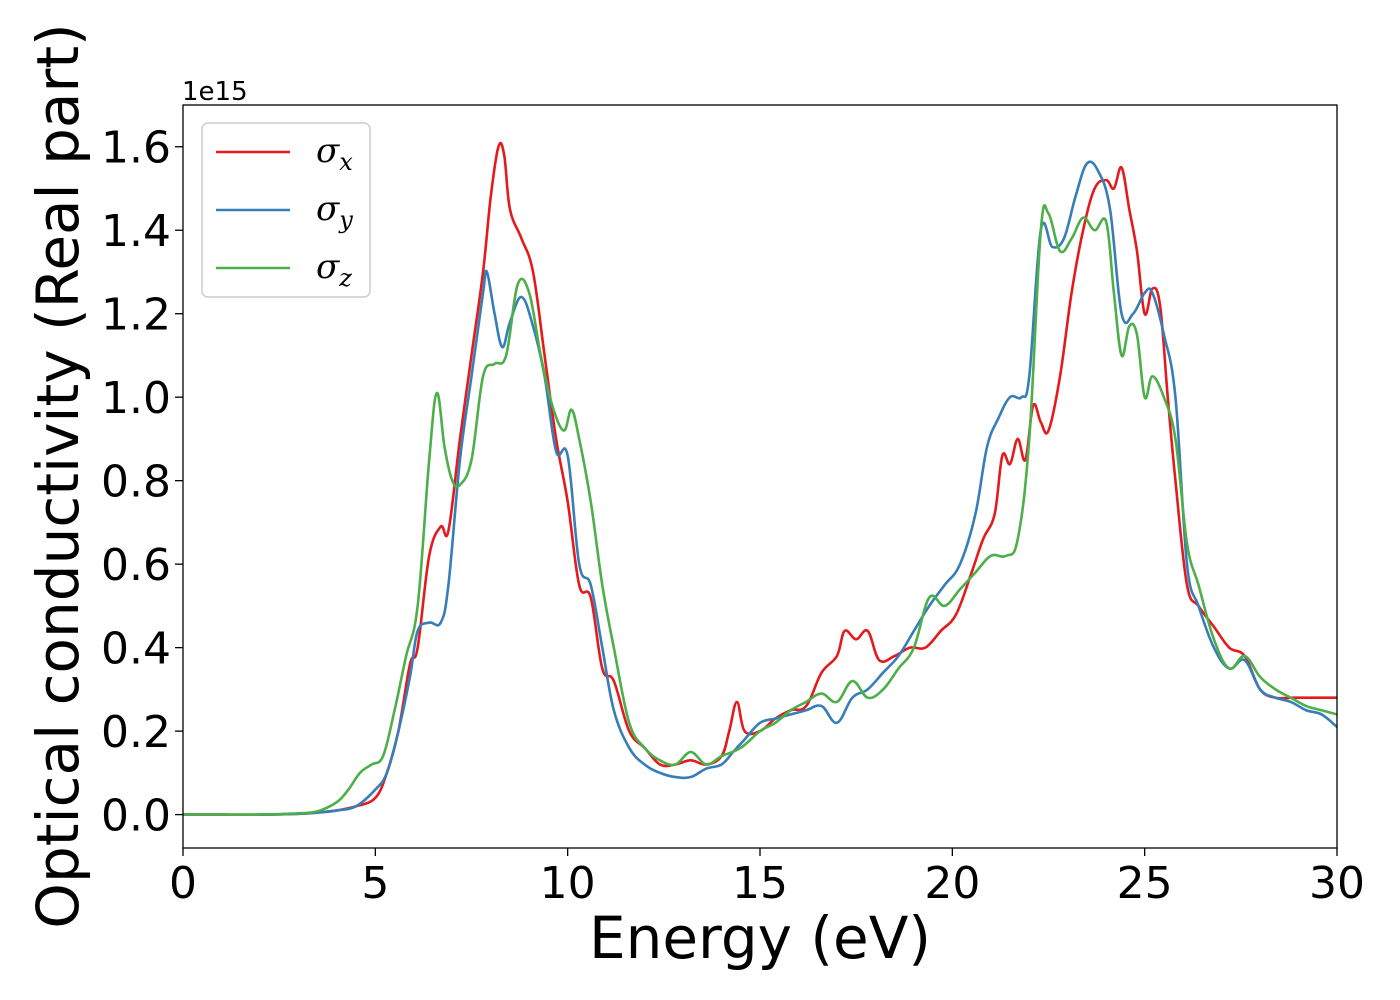 Image resolution: width=1400 pixels, height=1000 pixels. What do you see at coordinates (58, 475) in the screenshot?
I see `y-axis-label: Optical conductivity (Real part)` at bounding box center [58, 475].